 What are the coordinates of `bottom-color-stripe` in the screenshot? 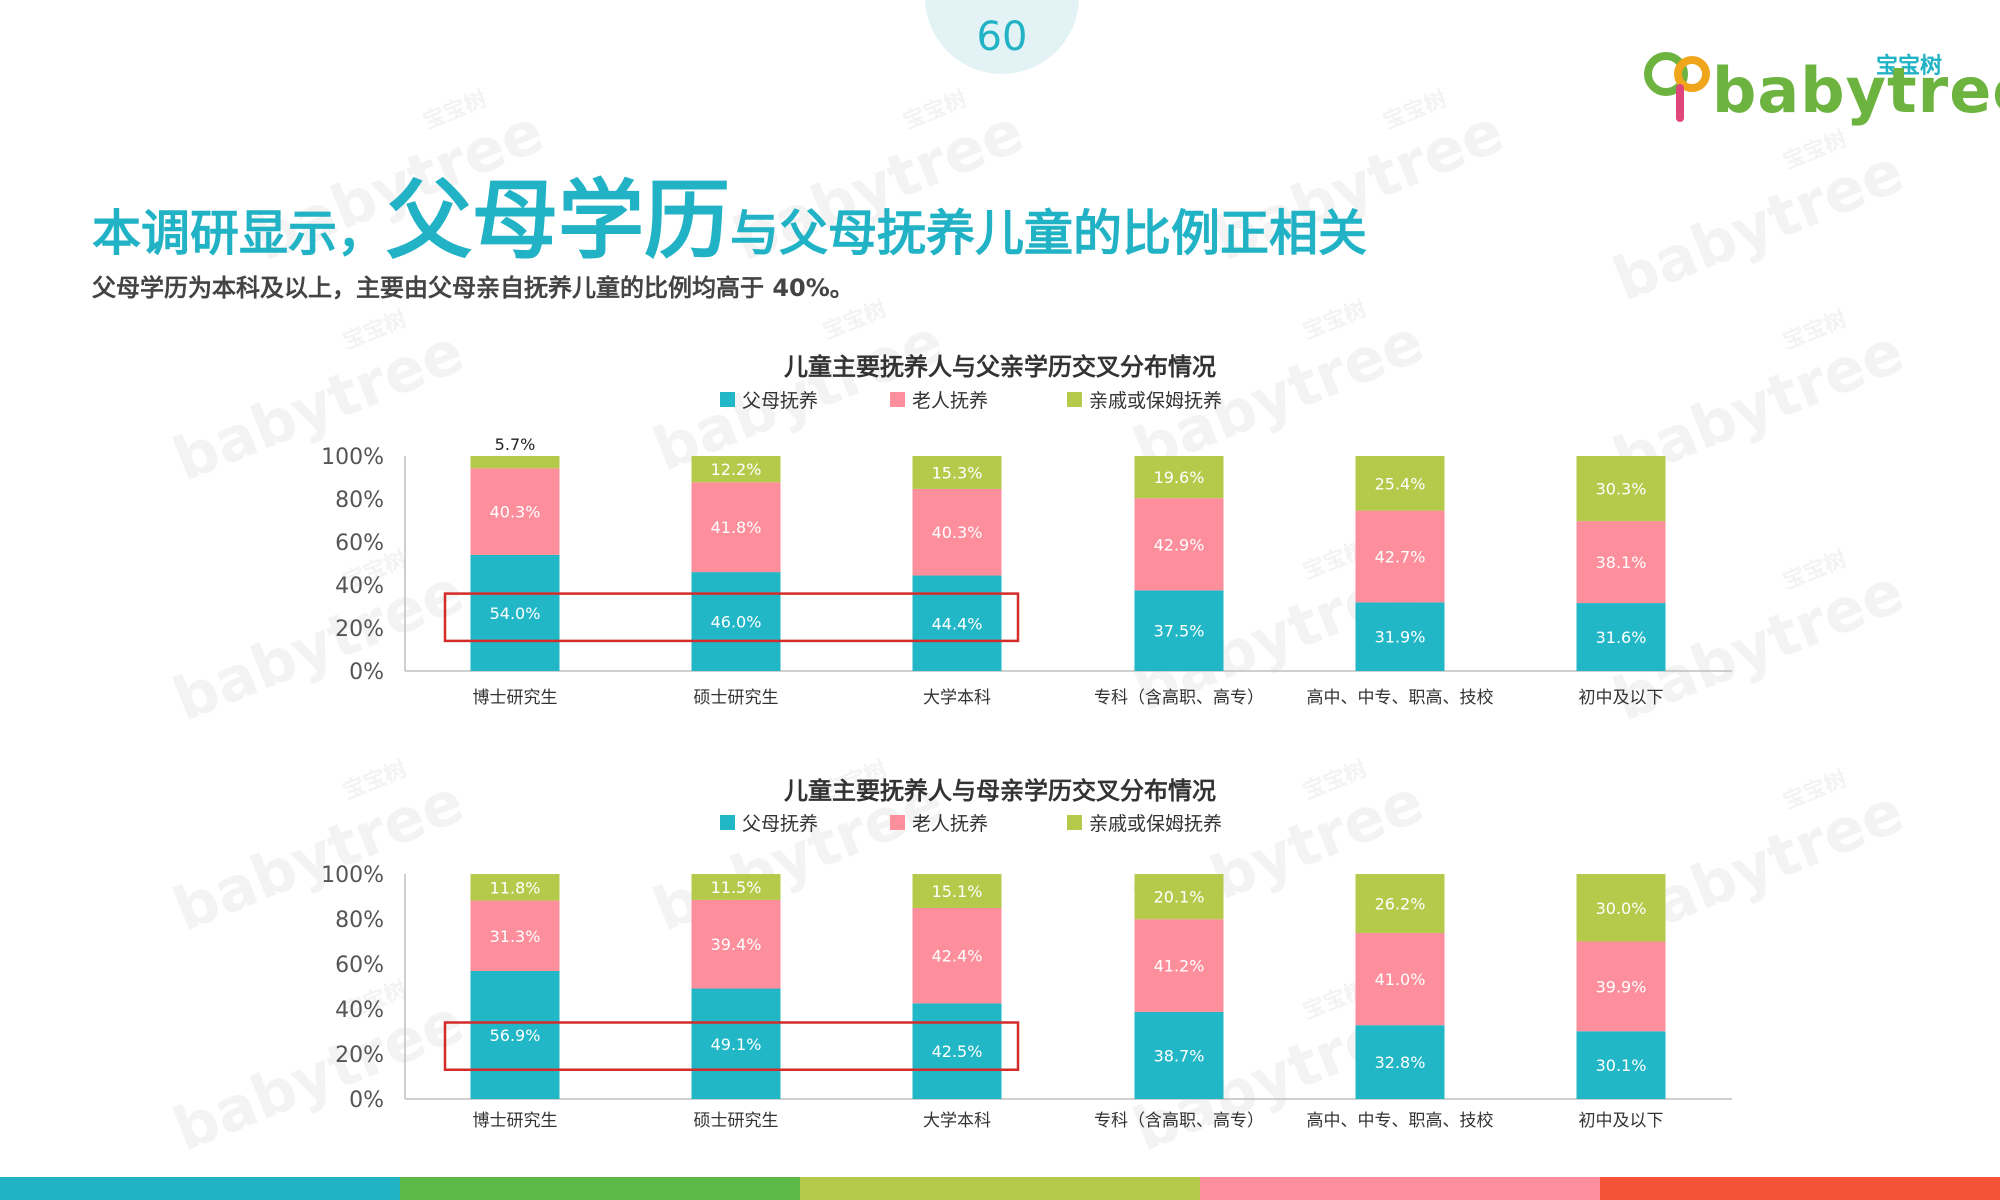 It's located at (1000, 1188).